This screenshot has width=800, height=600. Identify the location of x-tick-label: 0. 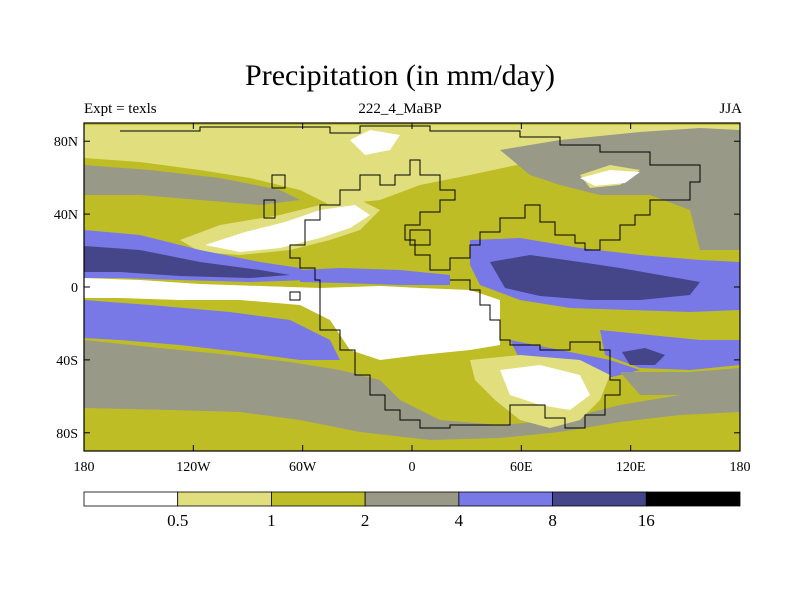
(412, 467).